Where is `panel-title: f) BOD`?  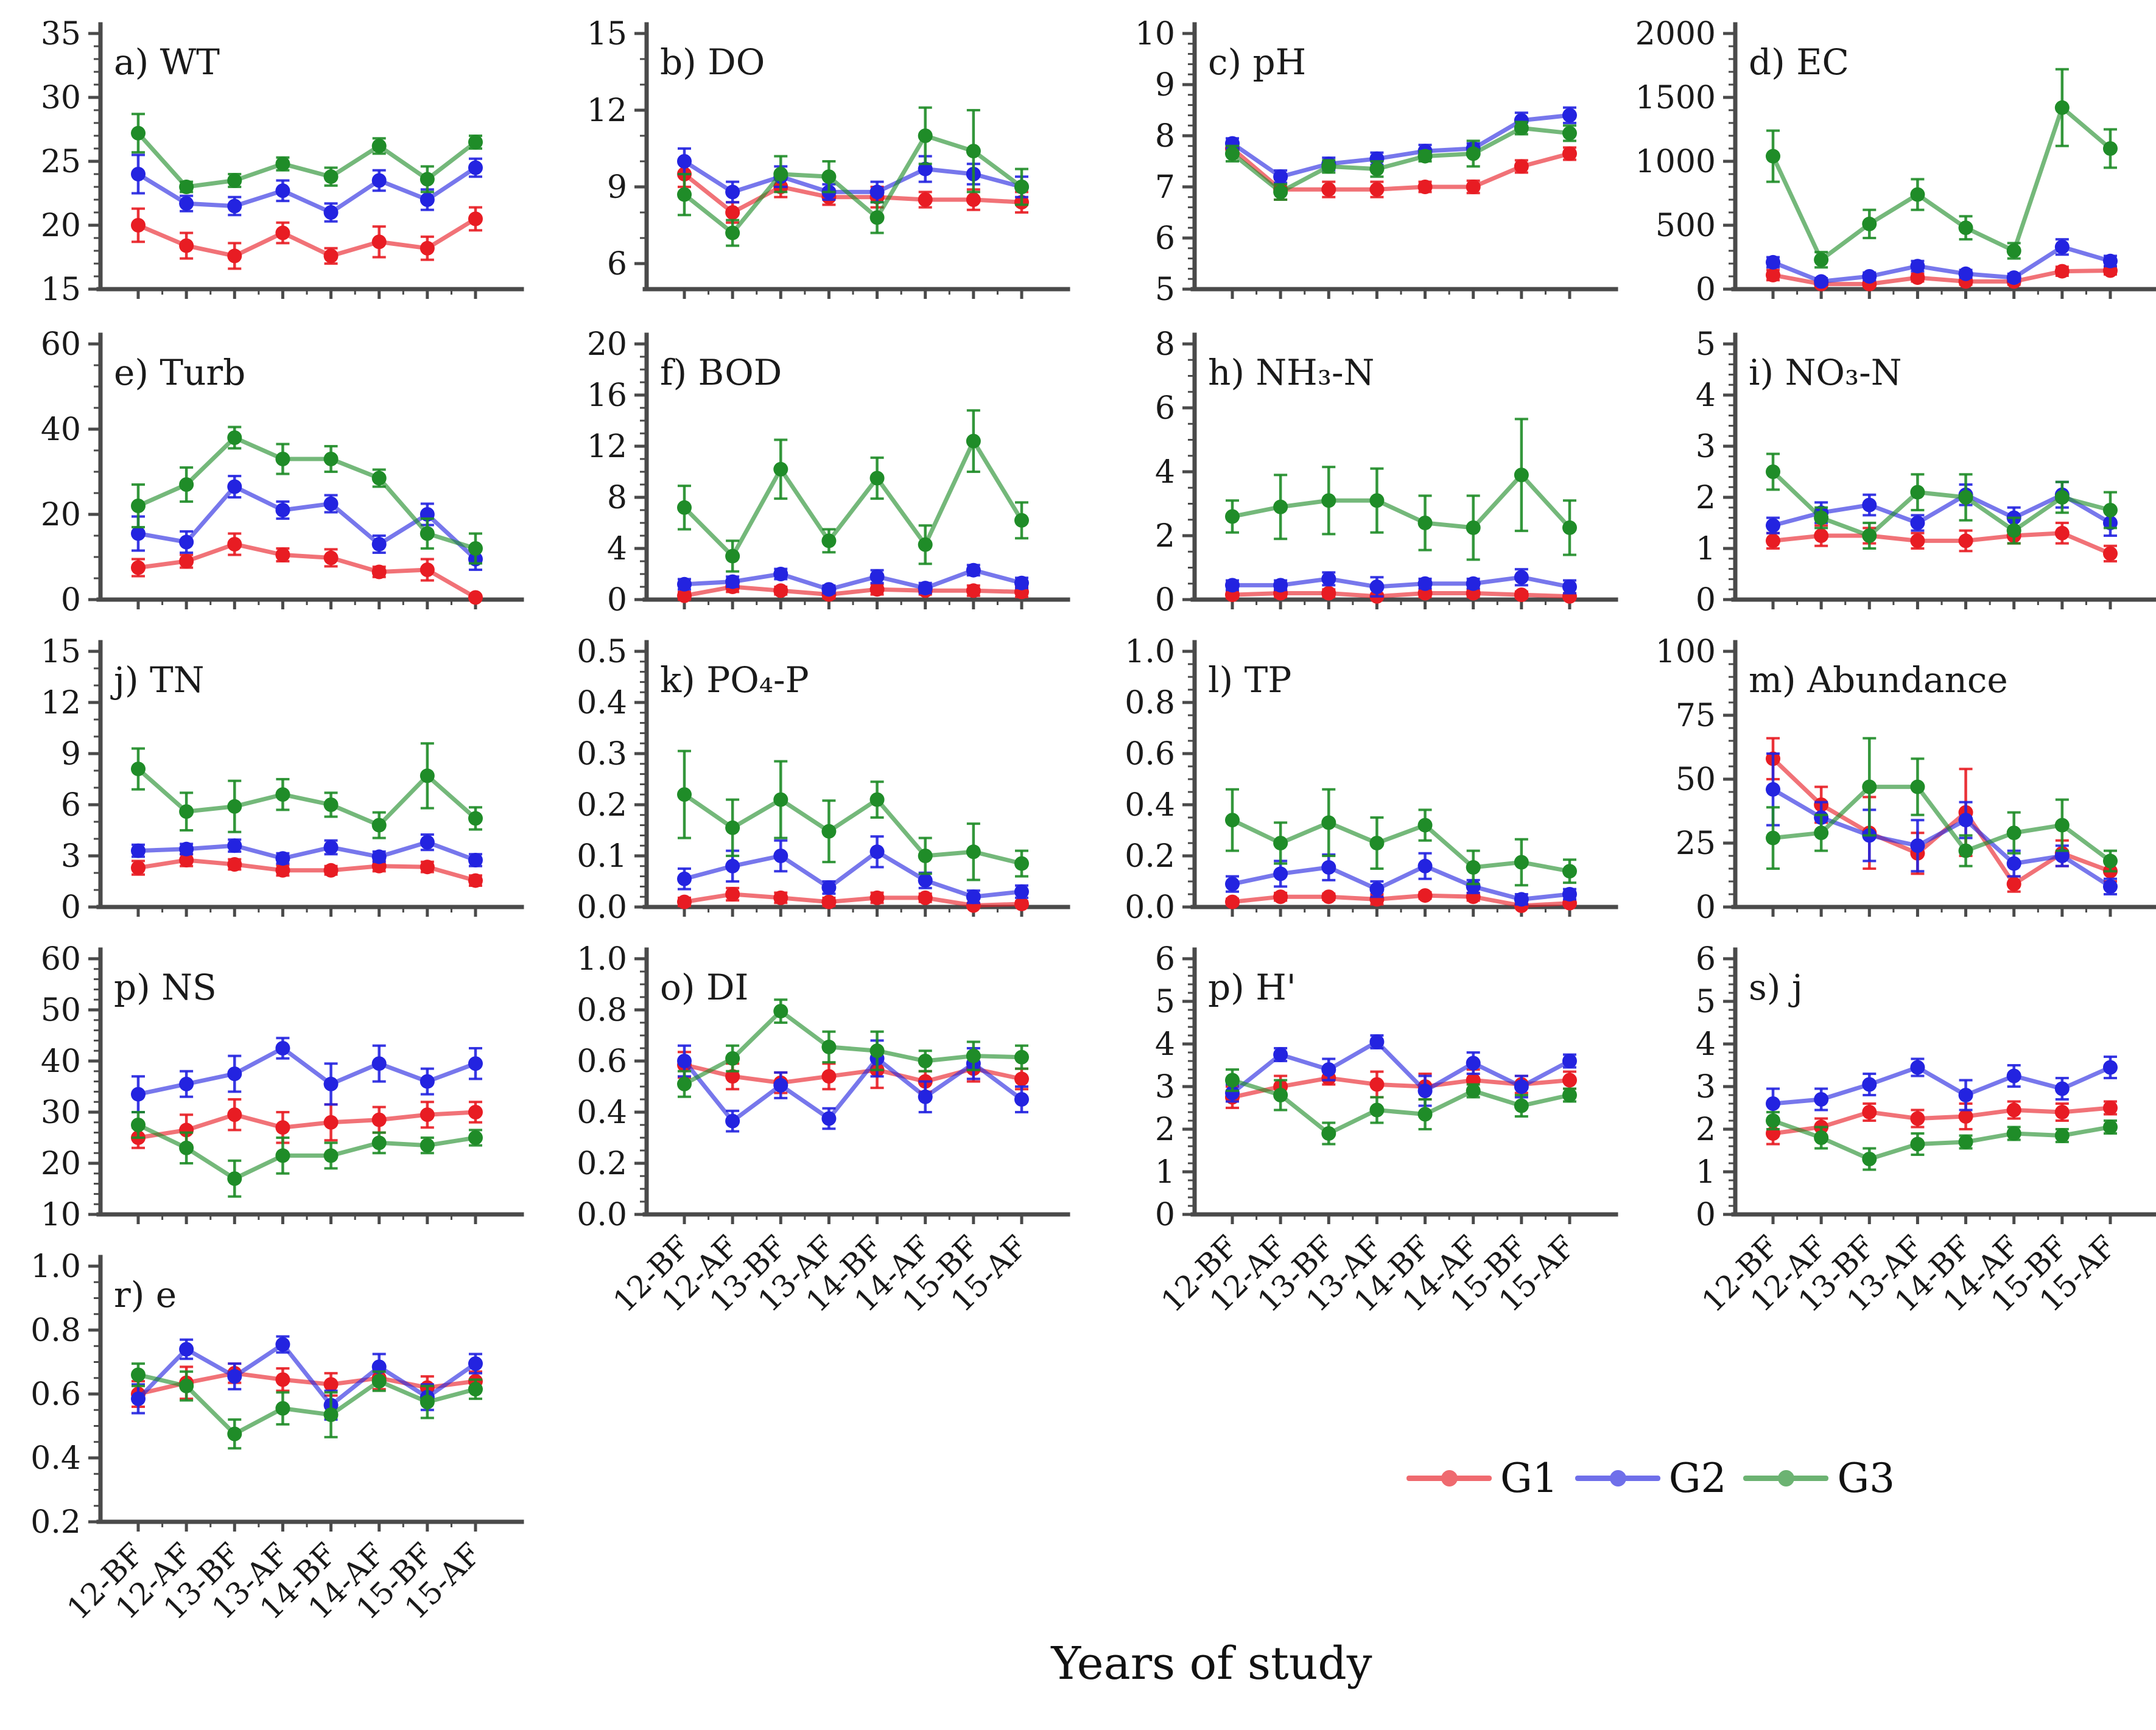
panel-title: f) BOD is located at coordinates (721, 372).